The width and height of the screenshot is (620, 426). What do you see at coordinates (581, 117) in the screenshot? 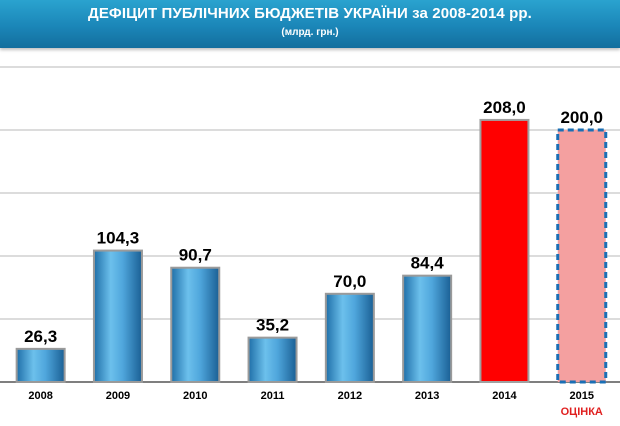
I see `data-label-2015: 200,0` at bounding box center [581, 117].